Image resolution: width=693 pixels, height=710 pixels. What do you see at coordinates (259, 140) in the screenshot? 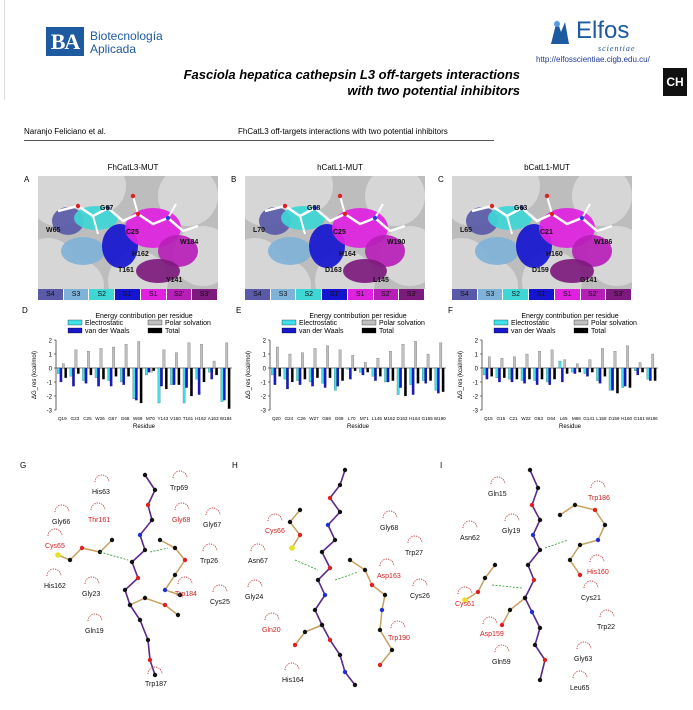
I see `header-rule` at bounding box center [259, 140].